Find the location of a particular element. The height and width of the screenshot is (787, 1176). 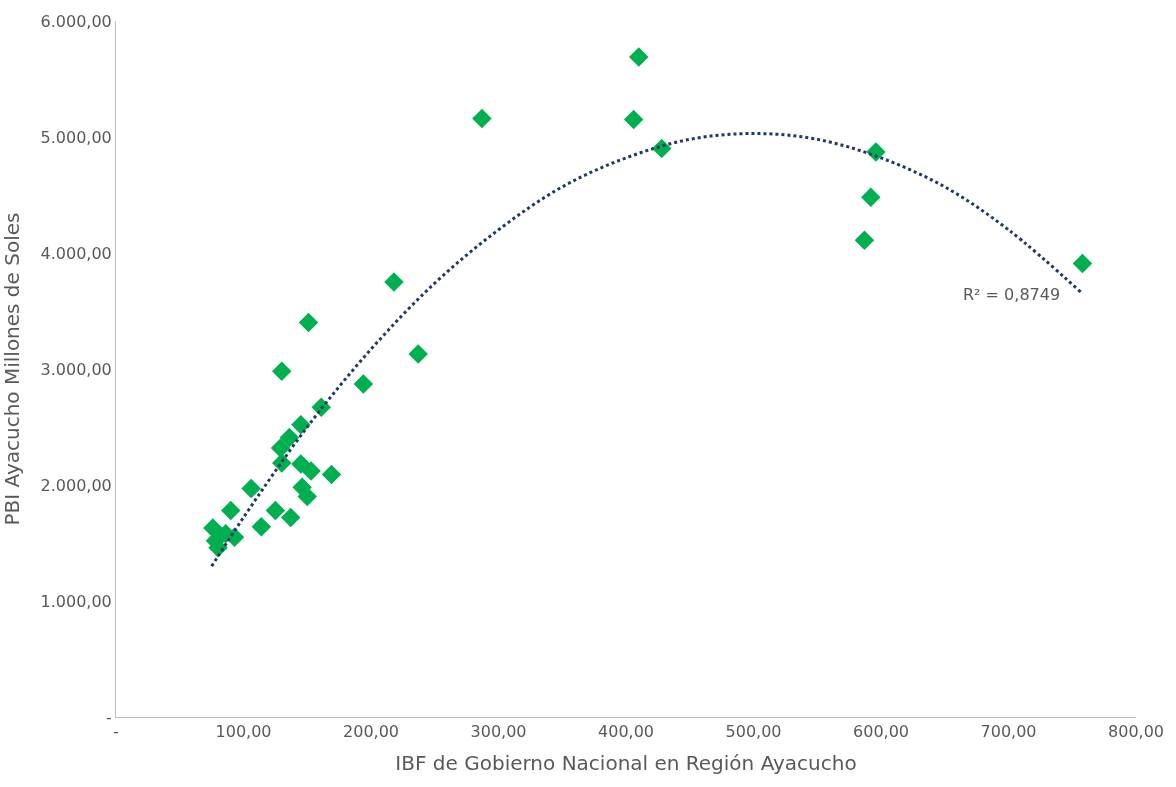

y-tick-label: 6.000,00 is located at coordinates (76, 21).